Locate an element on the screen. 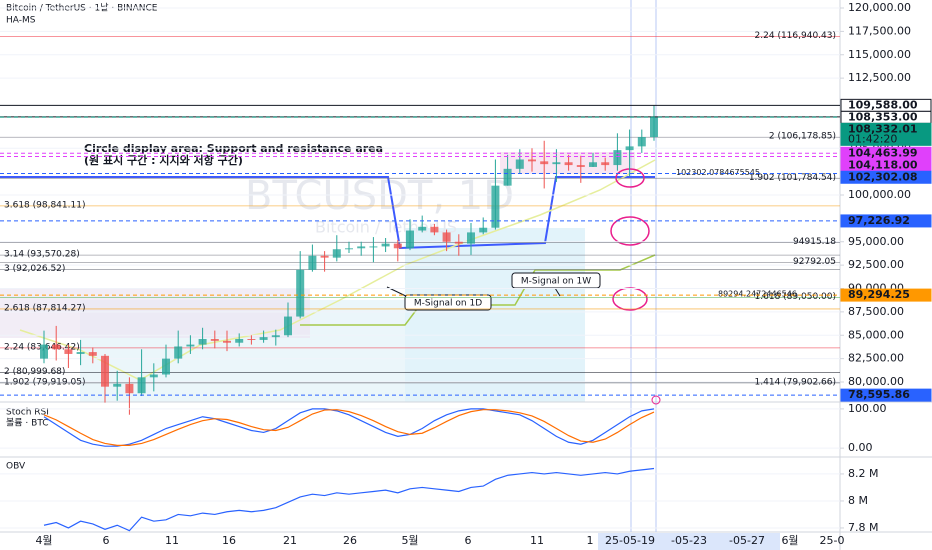 This screenshot has width=932, height=550. price-tag-label: 97,226.92 is located at coordinates (879, 220).